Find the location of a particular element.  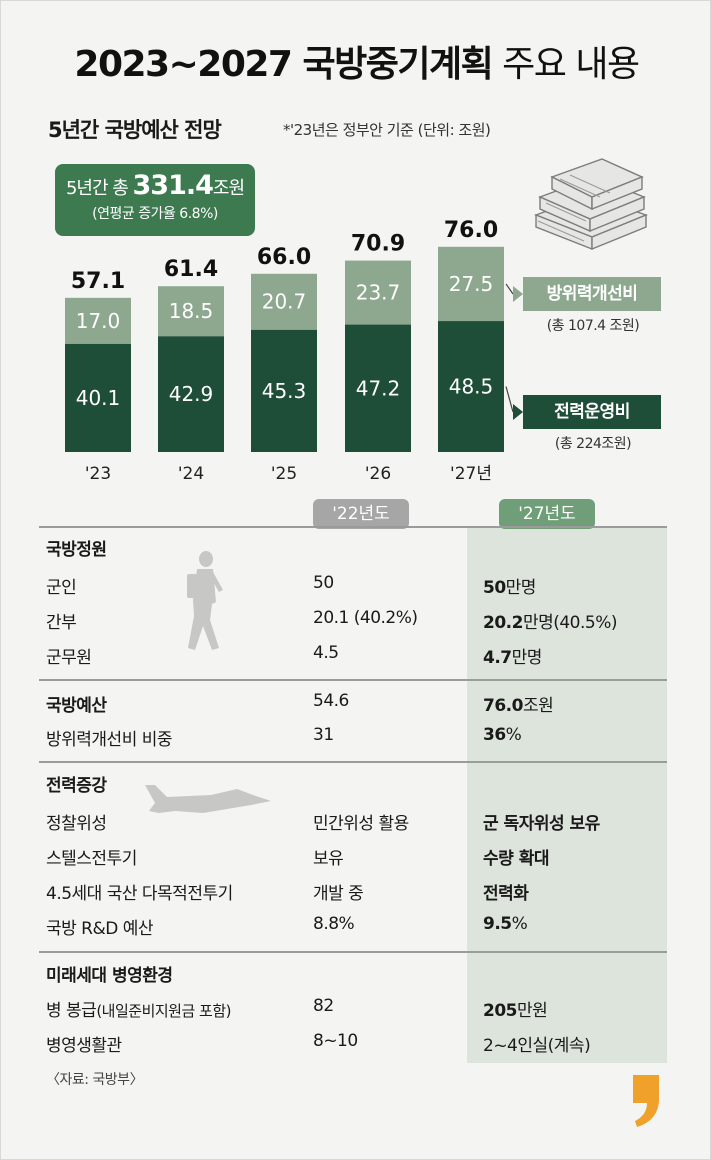

data-label-total: 57.1 is located at coordinates (98, 281).